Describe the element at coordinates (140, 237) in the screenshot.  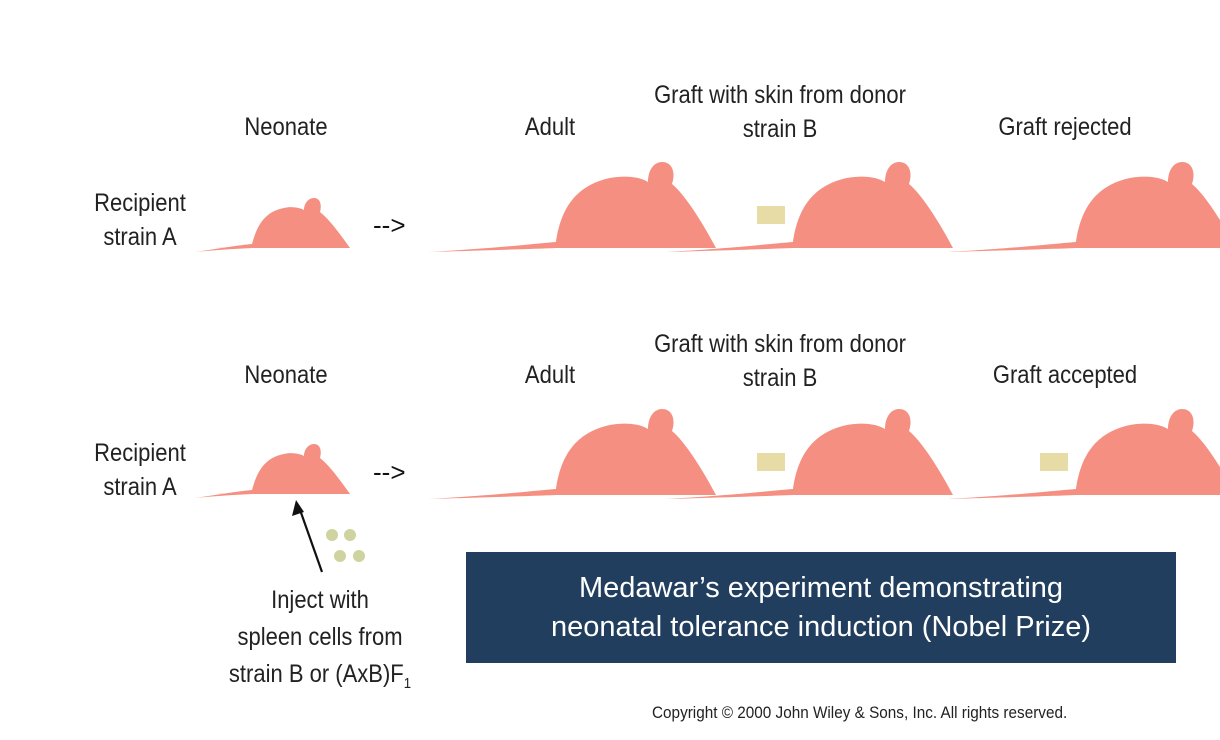
I see `row1-side-label-line2: strain A` at that location.